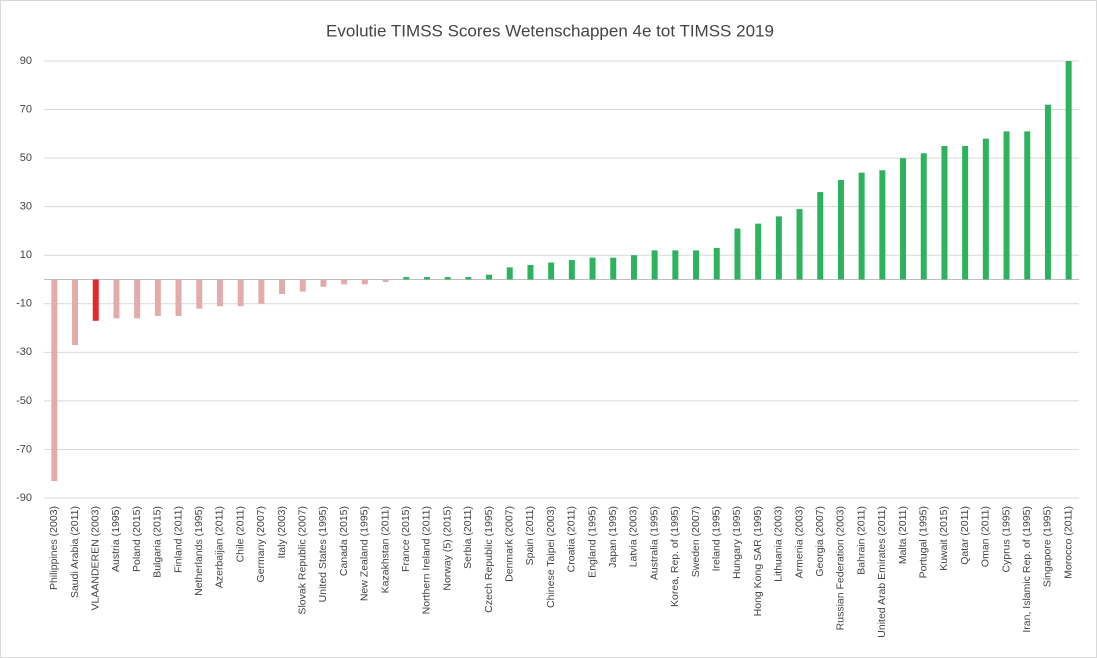  Describe the element at coordinates (199, 551) in the screenshot. I see `x-tick-label: Netherlands (1995)` at that location.